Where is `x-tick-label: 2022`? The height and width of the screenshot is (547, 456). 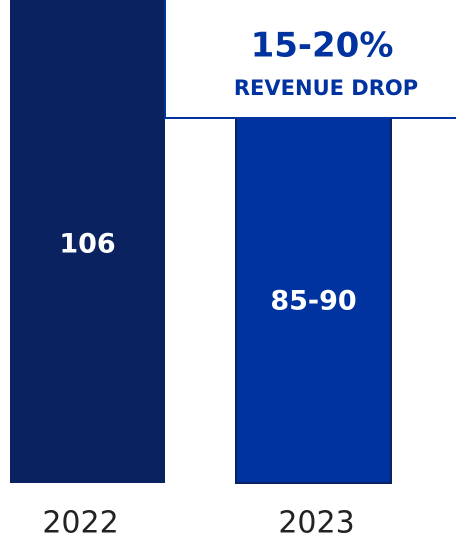 x-tick-label: 2022 is located at coordinates (80, 523).